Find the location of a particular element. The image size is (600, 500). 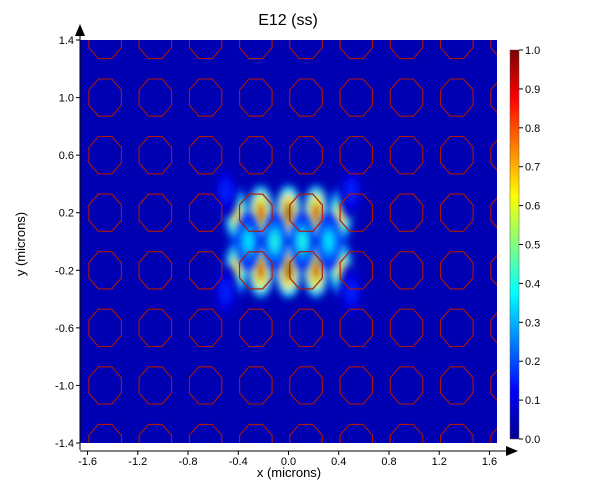

y-tick-label: -1.0 is located at coordinates (64, 386).